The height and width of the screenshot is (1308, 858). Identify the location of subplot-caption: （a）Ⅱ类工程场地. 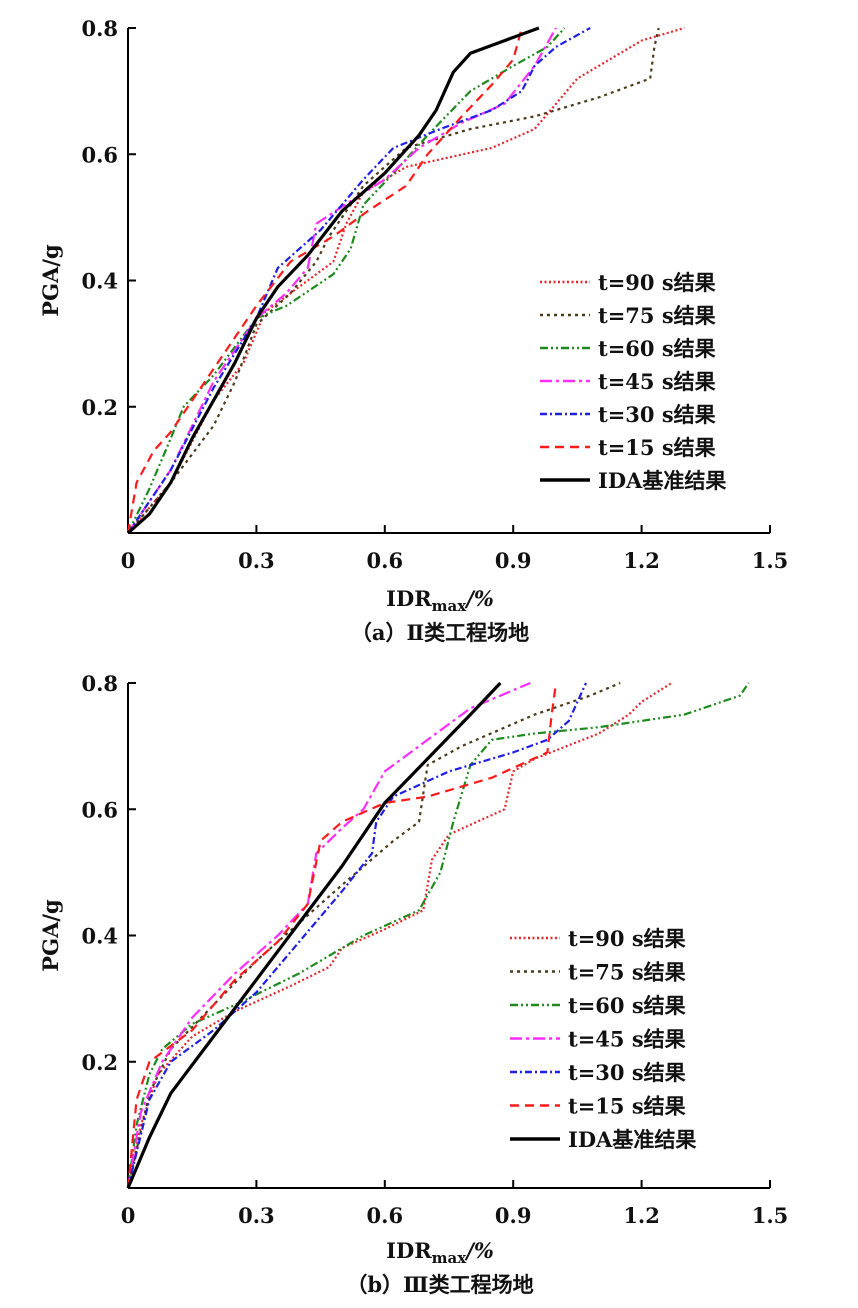
(440, 632).